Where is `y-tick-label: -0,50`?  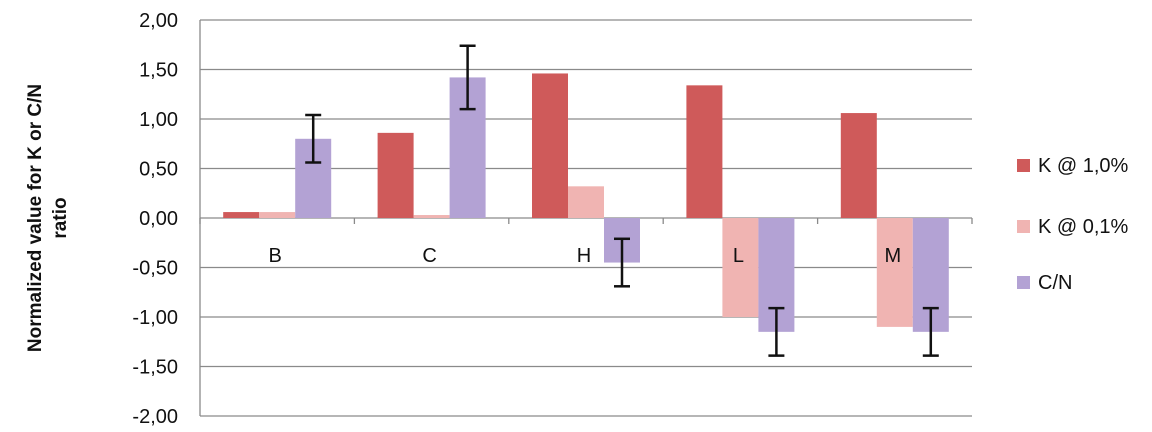
y-tick-label: -0,50 is located at coordinates (155, 269).